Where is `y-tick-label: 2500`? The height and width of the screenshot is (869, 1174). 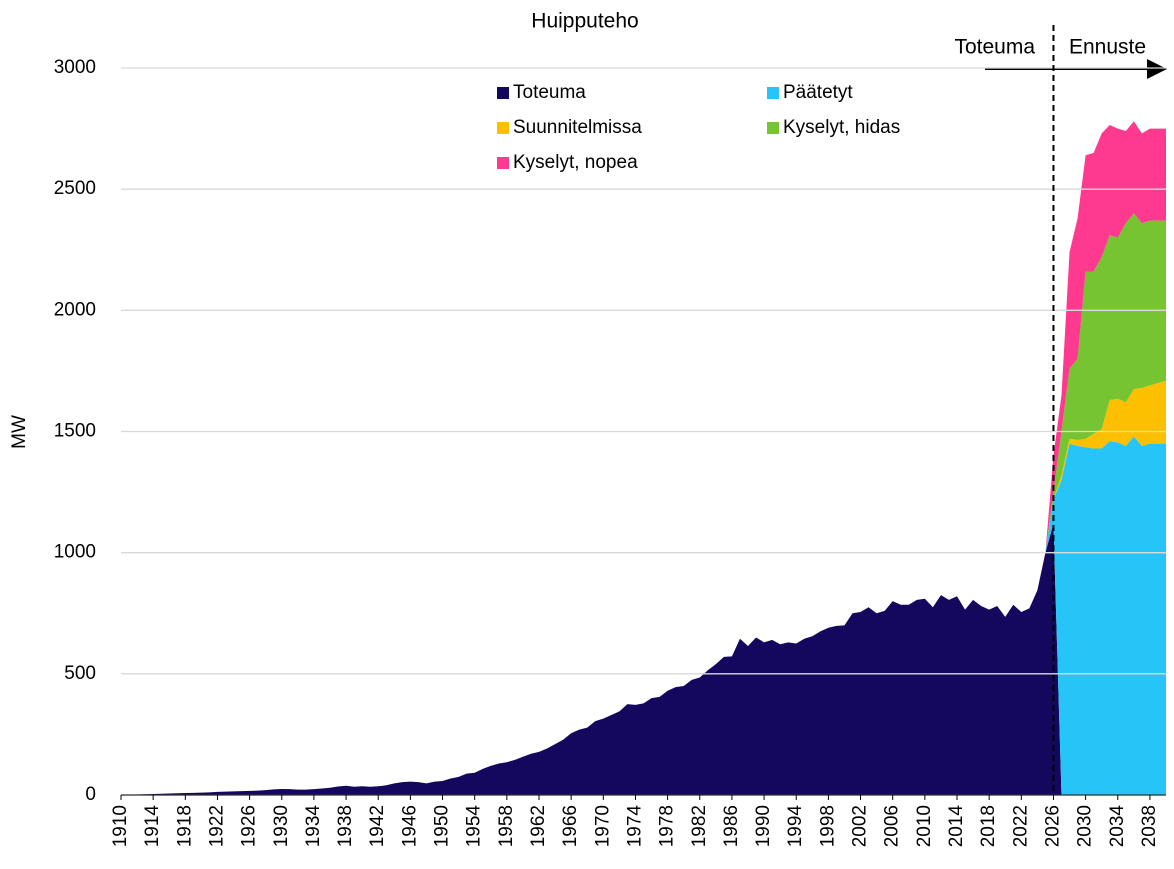 y-tick-label: 2500 is located at coordinates (75, 188).